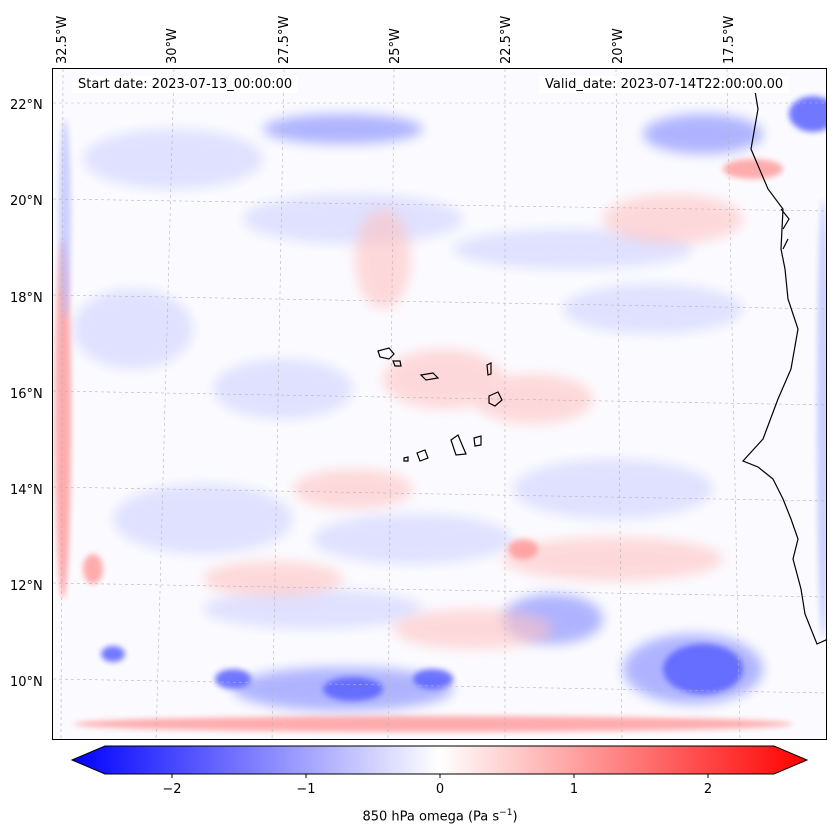 This screenshot has width=837, height=839. I want to click on lon-label-20w: 20°W, so click(618, 46).